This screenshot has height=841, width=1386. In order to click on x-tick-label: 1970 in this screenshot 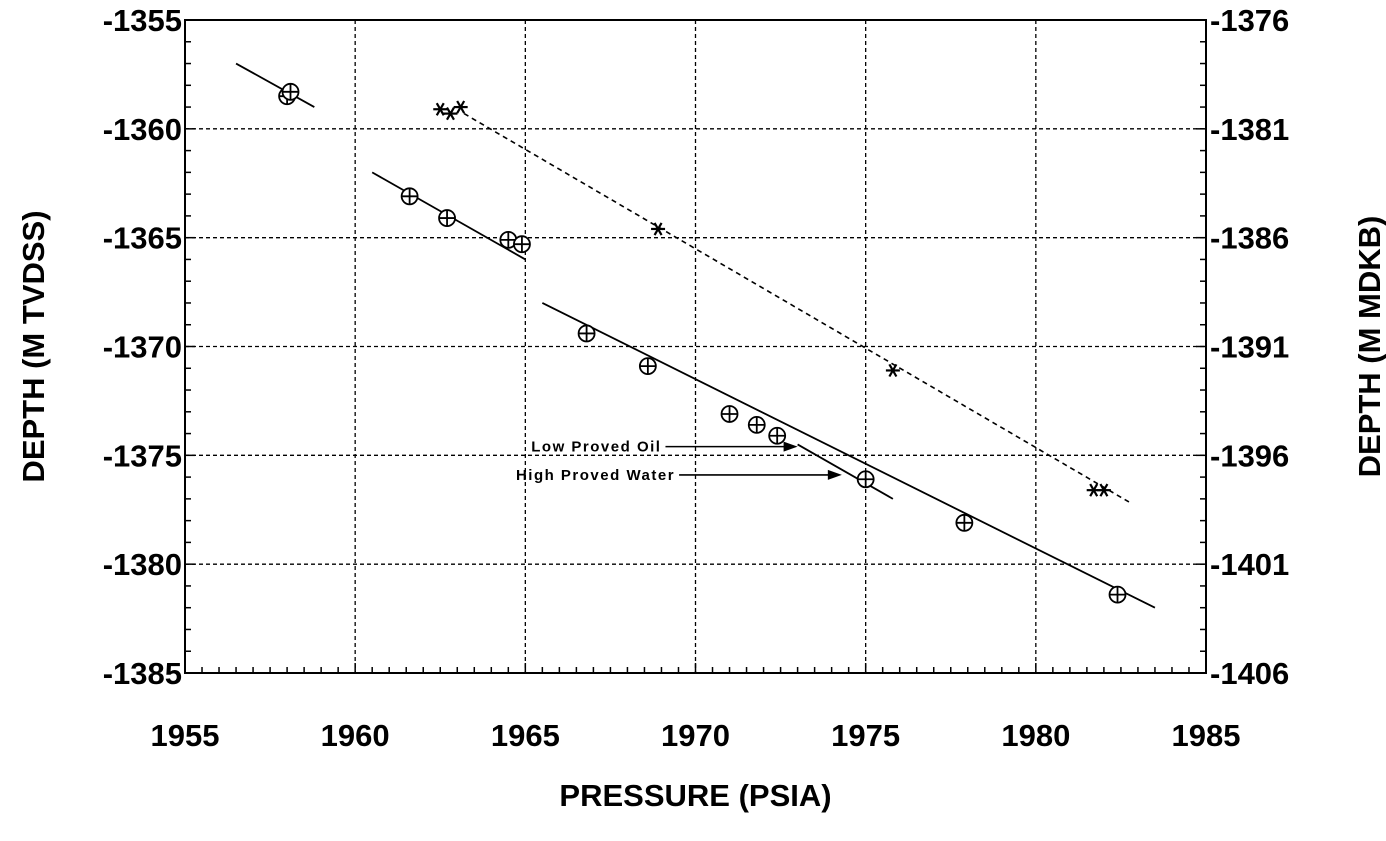, I will do `click(695, 735)`.